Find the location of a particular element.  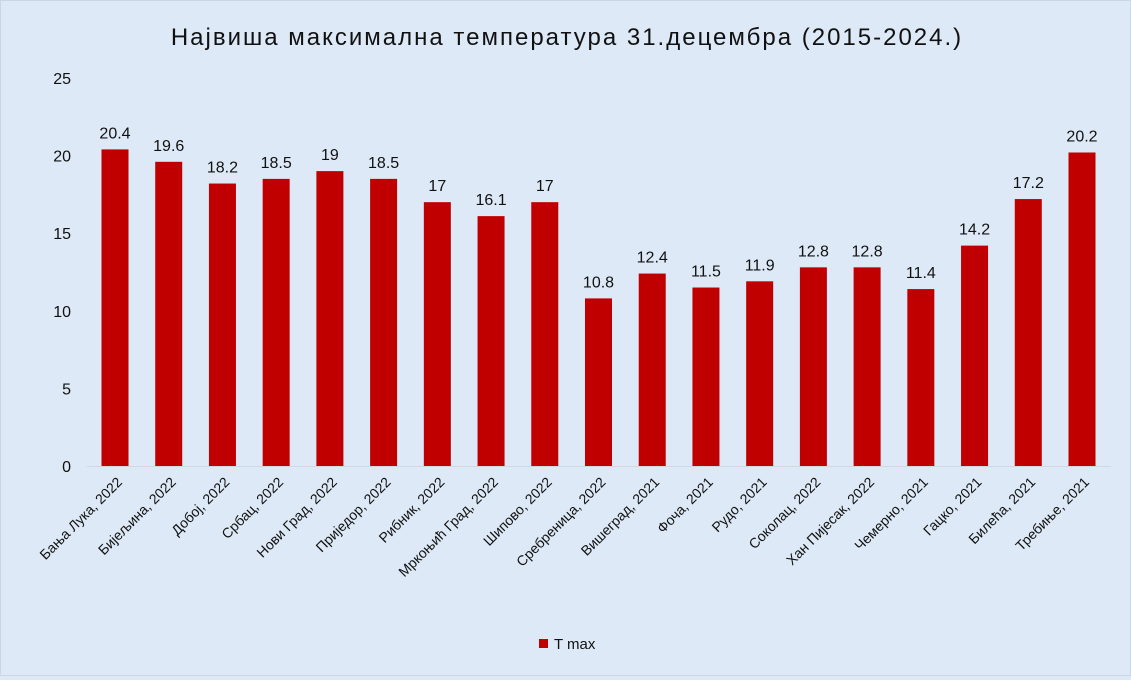

y-axis: 0 5 10 15 20 25 is located at coordinates (62, 273).